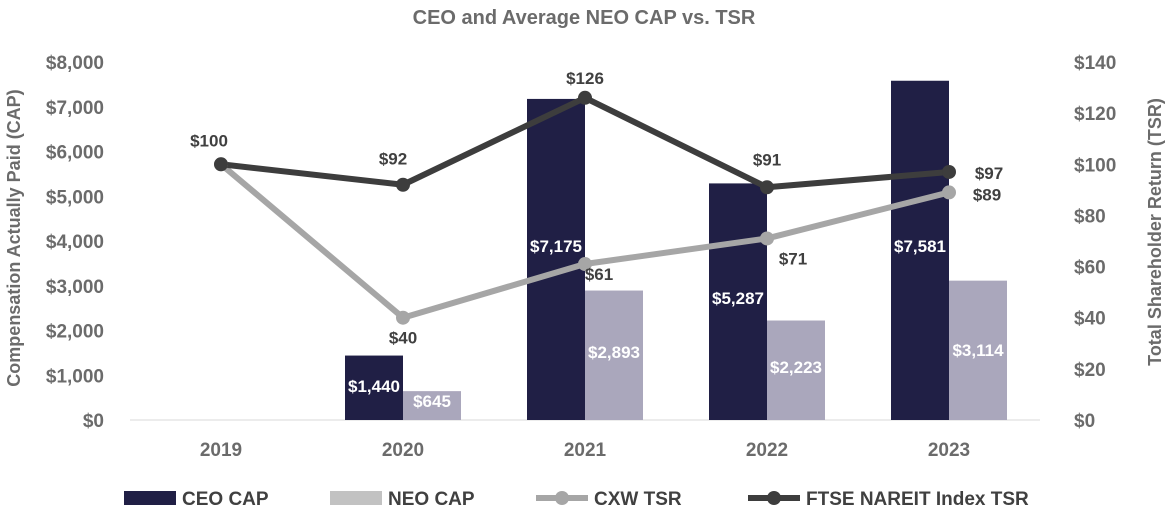 The image size is (1168, 519). I want to click on y2-tick-label: $20, so click(1090, 370).